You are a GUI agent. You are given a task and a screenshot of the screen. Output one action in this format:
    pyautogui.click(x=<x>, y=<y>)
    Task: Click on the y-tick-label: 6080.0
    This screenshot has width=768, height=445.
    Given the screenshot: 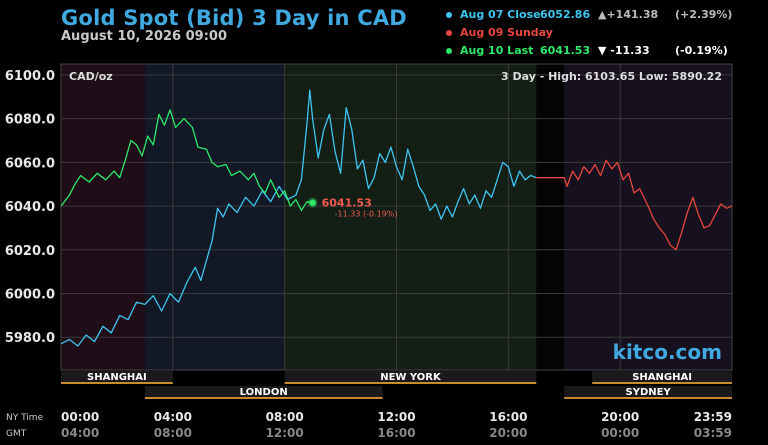 What is the action you would take?
    pyautogui.click(x=30, y=120)
    